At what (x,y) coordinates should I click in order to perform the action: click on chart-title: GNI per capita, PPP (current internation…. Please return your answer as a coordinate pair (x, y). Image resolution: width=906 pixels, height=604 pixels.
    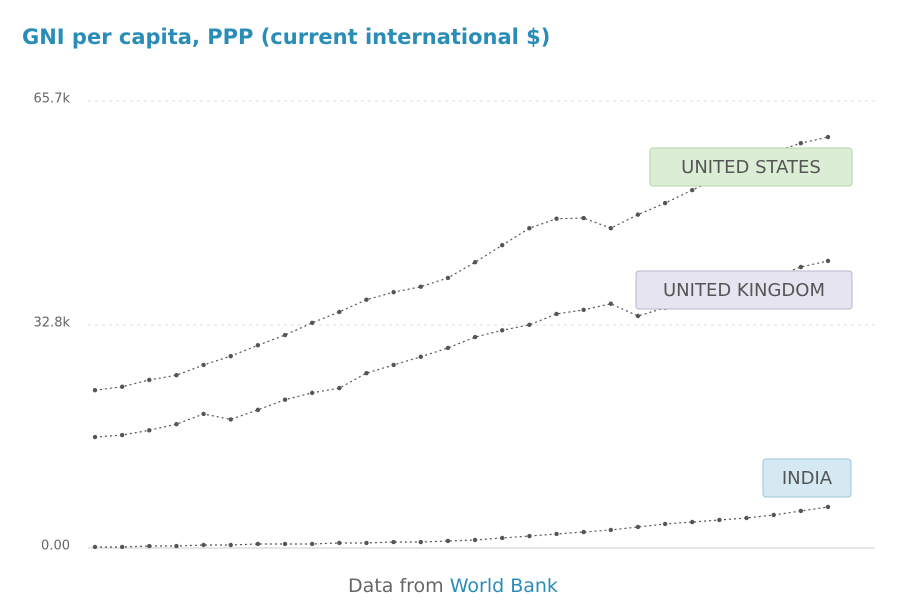
    Looking at the image, I should click on (286, 37).